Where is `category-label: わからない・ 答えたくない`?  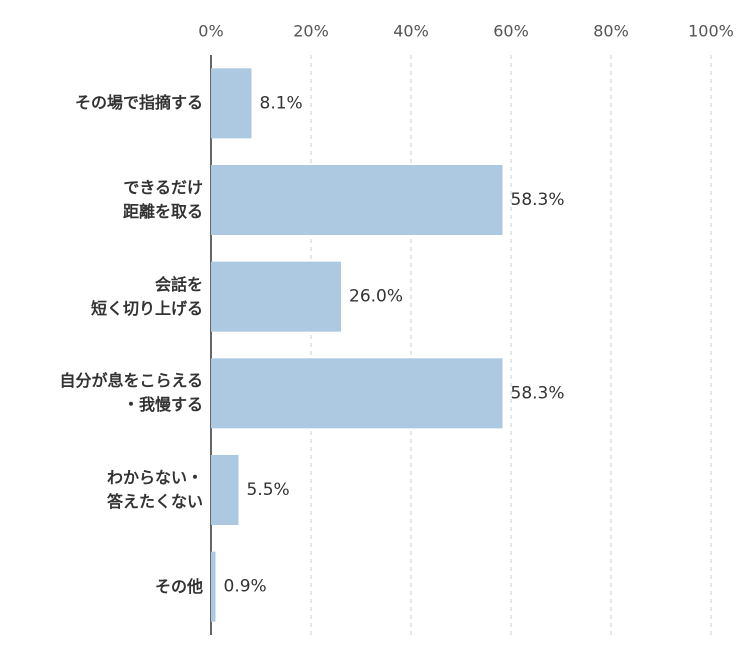 category-label: わからない・ 答えたくない is located at coordinates (154, 489).